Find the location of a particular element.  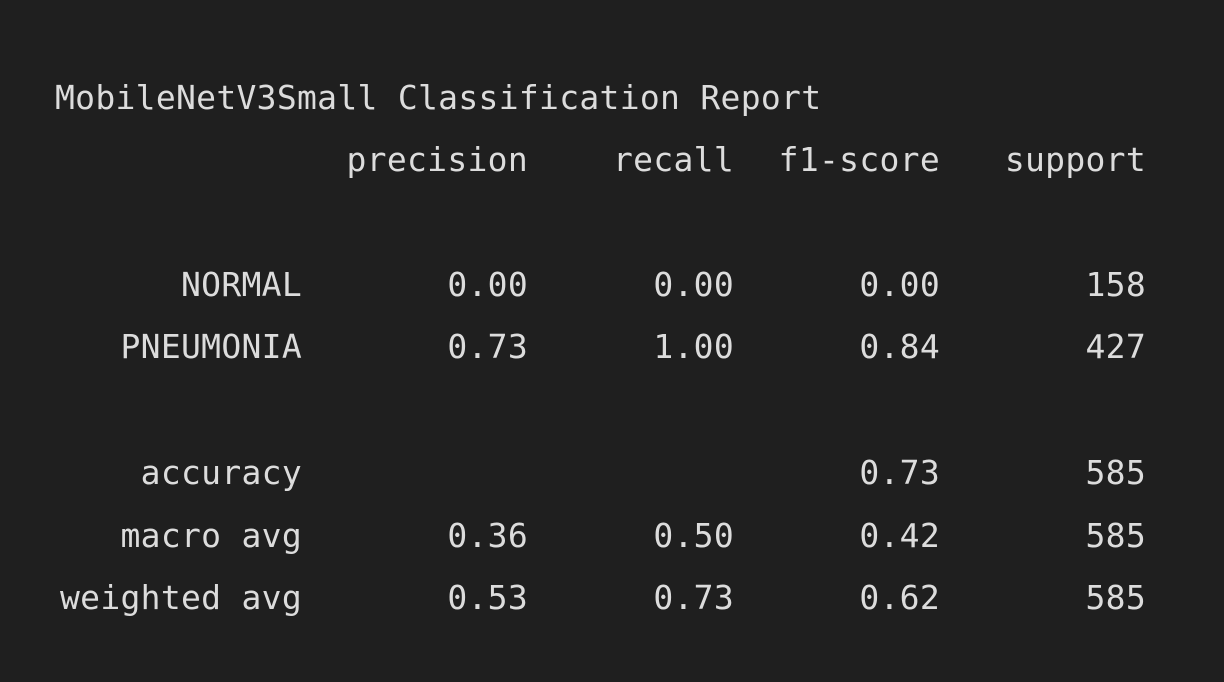

row-label: NORMAL is located at coordinates (241, 284).